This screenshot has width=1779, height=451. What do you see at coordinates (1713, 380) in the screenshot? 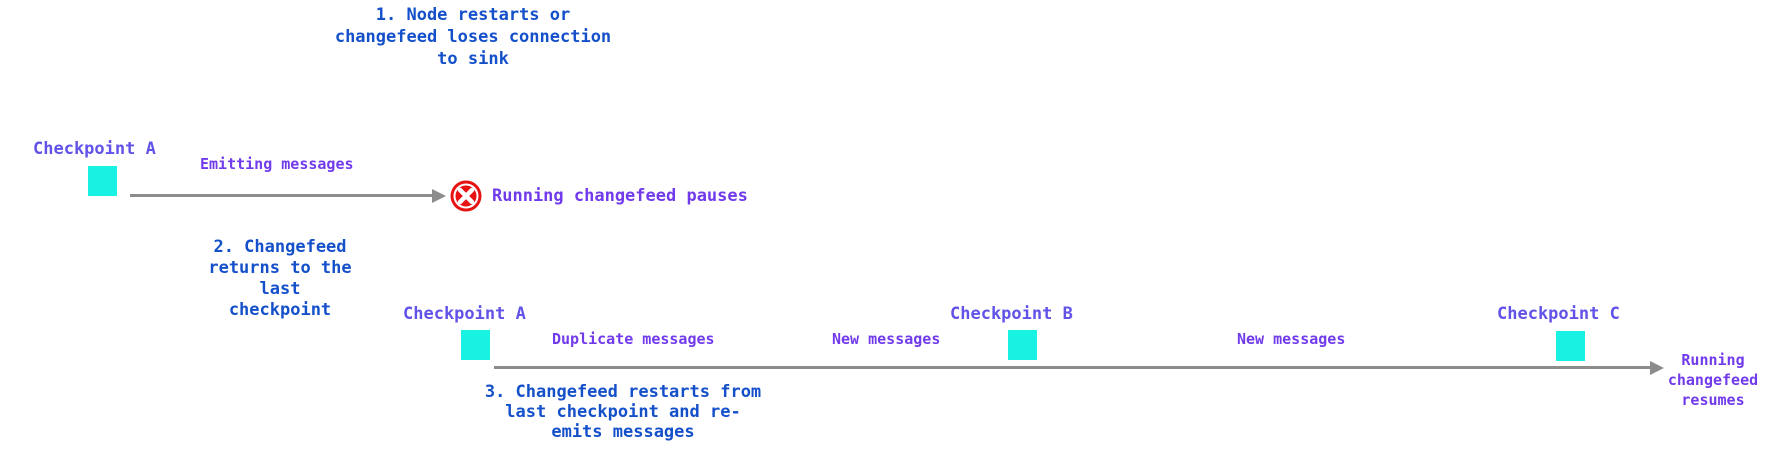
I see `resume-label: Running changefeed resumes` at bounding box center [1713, 380].